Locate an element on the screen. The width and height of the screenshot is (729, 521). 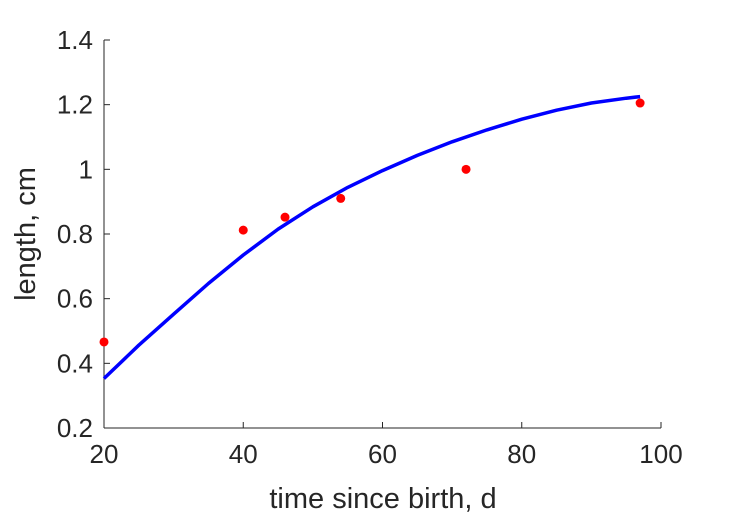
y-tick-label: 0.6 is located at coordinates (75, 299).